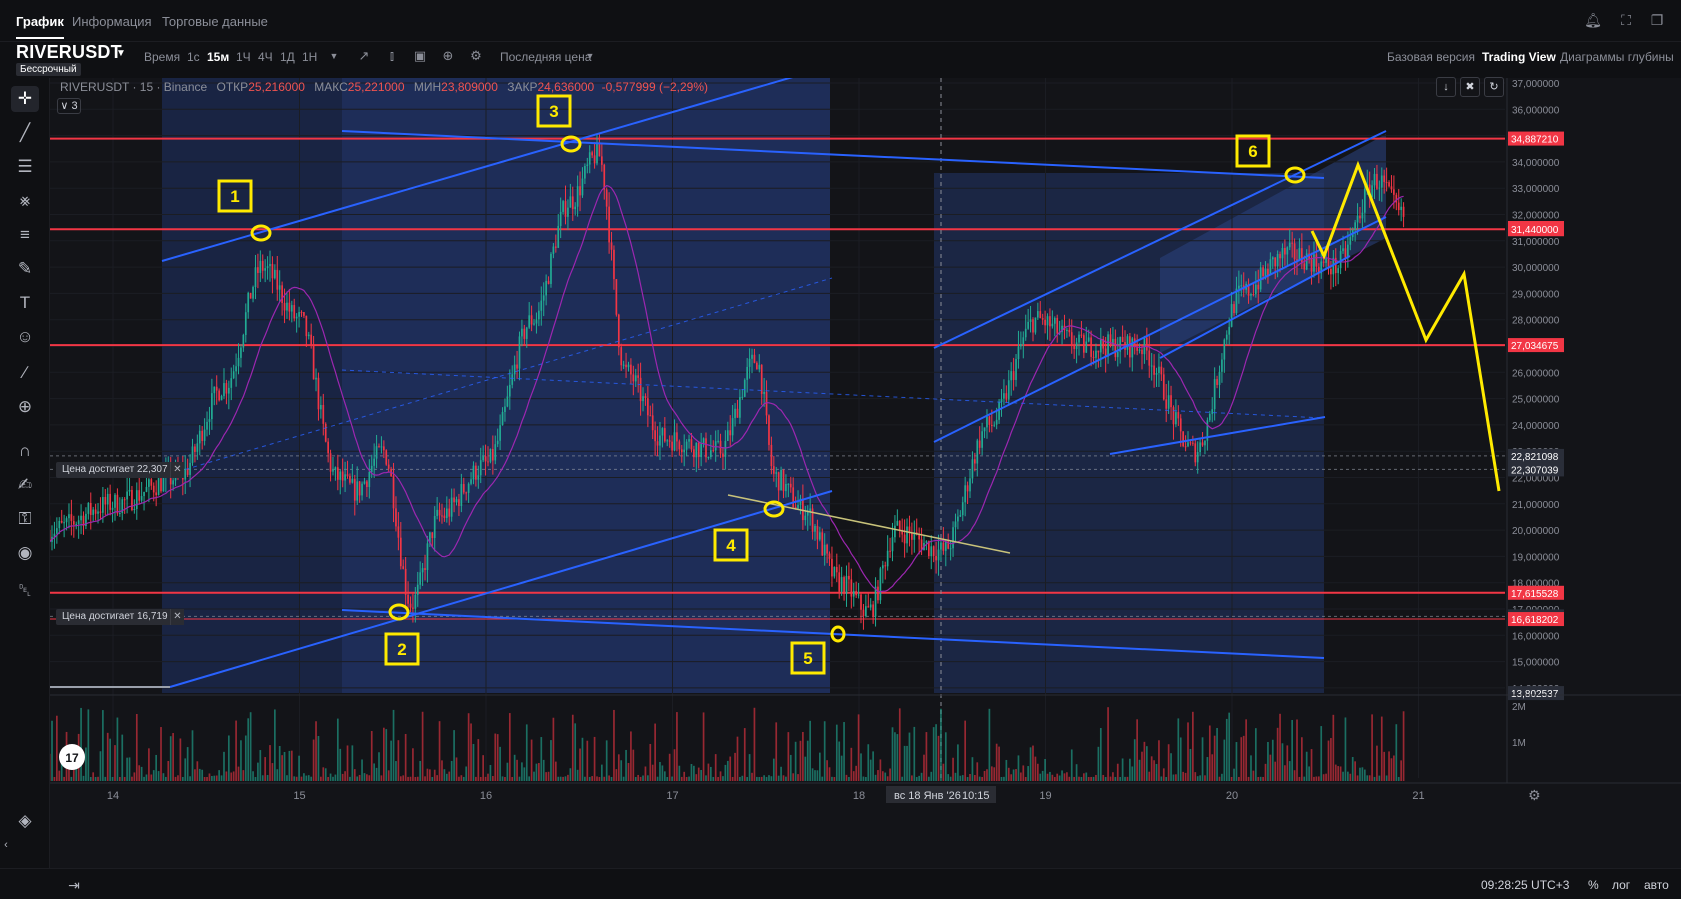  Describe the element at coordinates (1536, 636) in the screenshot. I see `price-tick-label: 16,000000` at that location.